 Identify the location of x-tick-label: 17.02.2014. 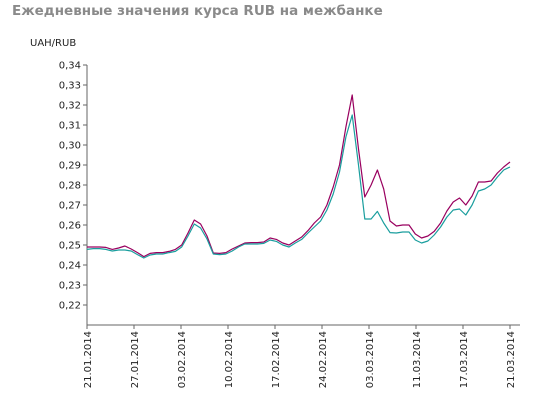
(276, 359).